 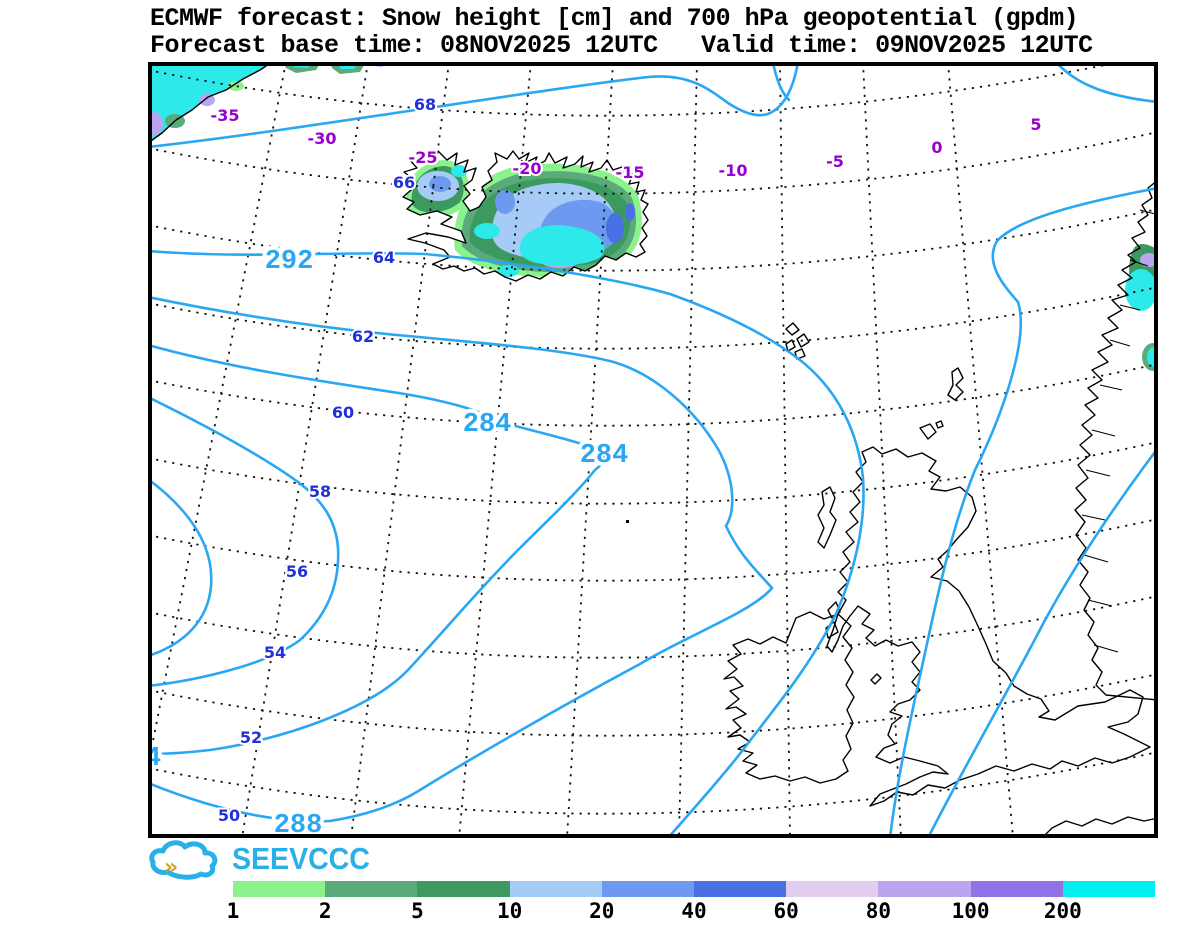 What do you see at coordinates (876, 679) in the screenshot?
I see `isle-of-man-coastline` at bounding box center [876, 679].